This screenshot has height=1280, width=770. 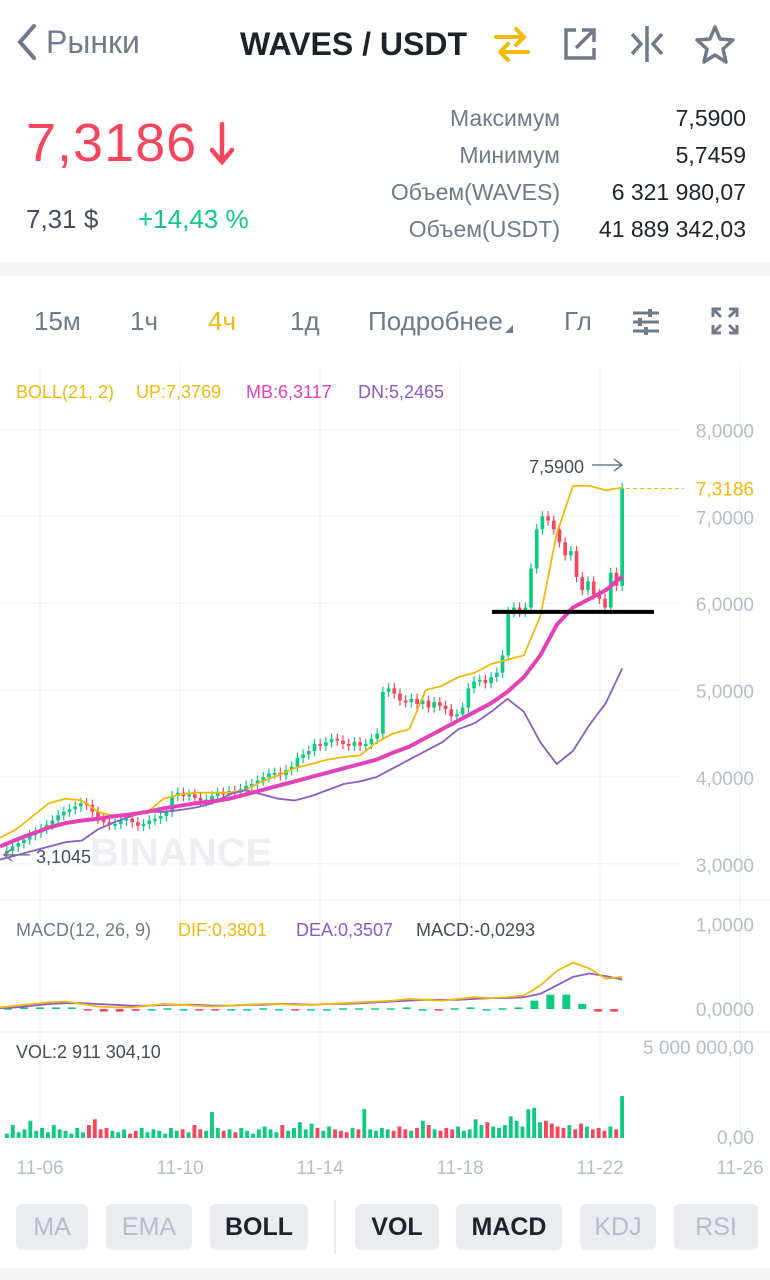 I want to click on macd-dif-line, so click(x=311, y=985).